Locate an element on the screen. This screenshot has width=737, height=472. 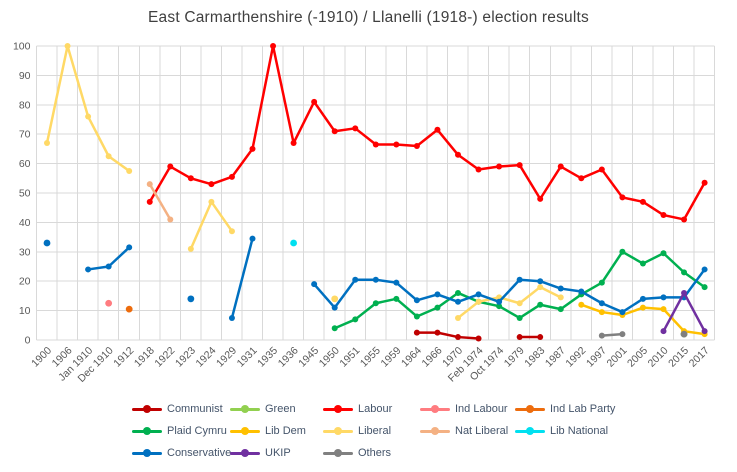
legend-item-ind-labour: Ind Labour is located at coordinates (464, 409).